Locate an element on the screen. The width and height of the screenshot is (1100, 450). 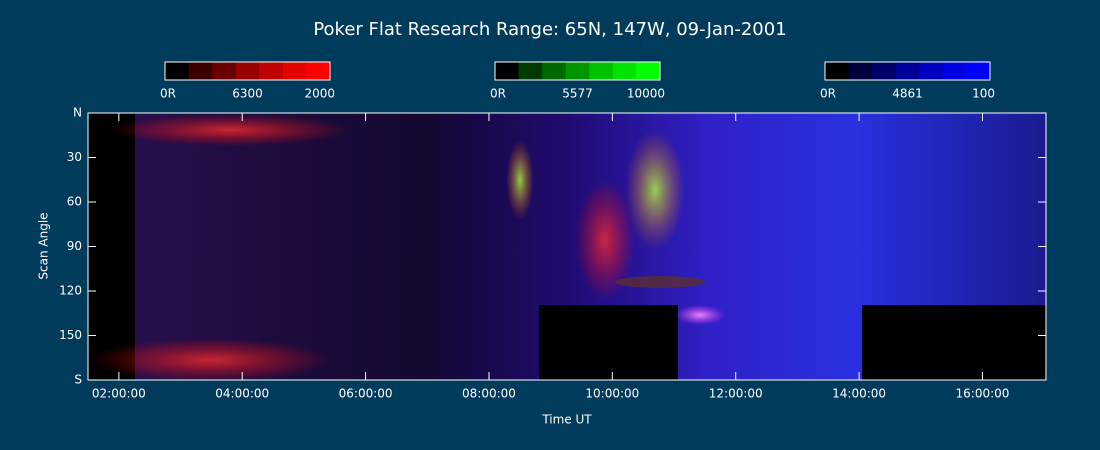
x-tick-label: 16:00:00 is located at coordinates (983, 394).